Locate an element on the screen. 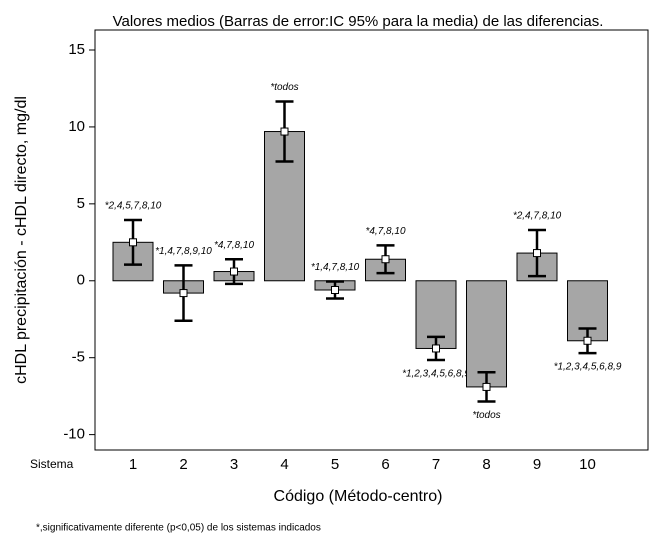 The image size is (651, 536). y-tick-label: 0 is located at coordinates (81, 280).